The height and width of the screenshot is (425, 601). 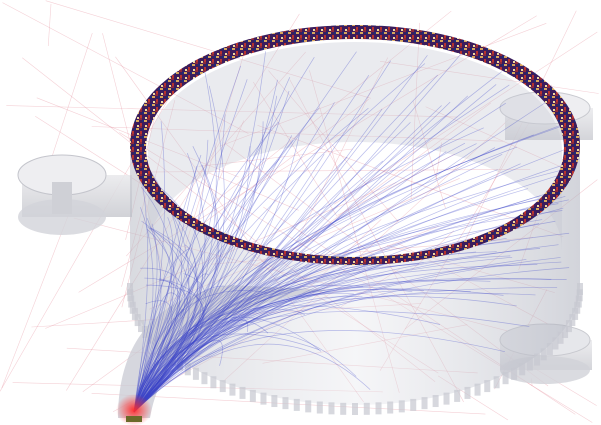 What do you see at coordinates (134, 419) in the screenshot?
I see `source` at bounding box center [134, 419].